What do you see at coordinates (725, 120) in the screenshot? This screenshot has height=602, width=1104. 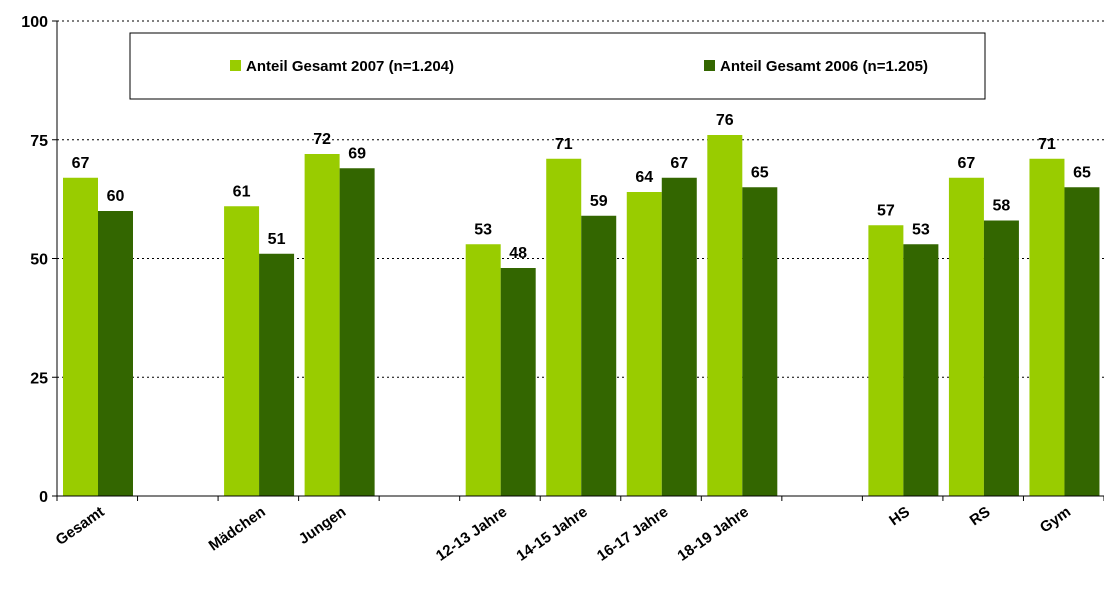 I see `data-label: 76` at bounding box center [725, 120].